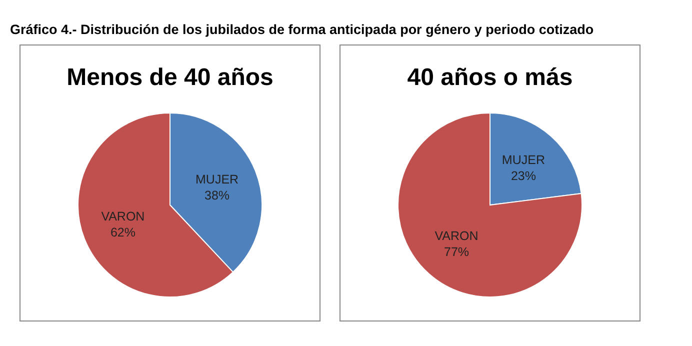  What do you see at coordinates (457, 251) in the screenshot?
I see `data-label: 77%` at bounding box center [457, 251].